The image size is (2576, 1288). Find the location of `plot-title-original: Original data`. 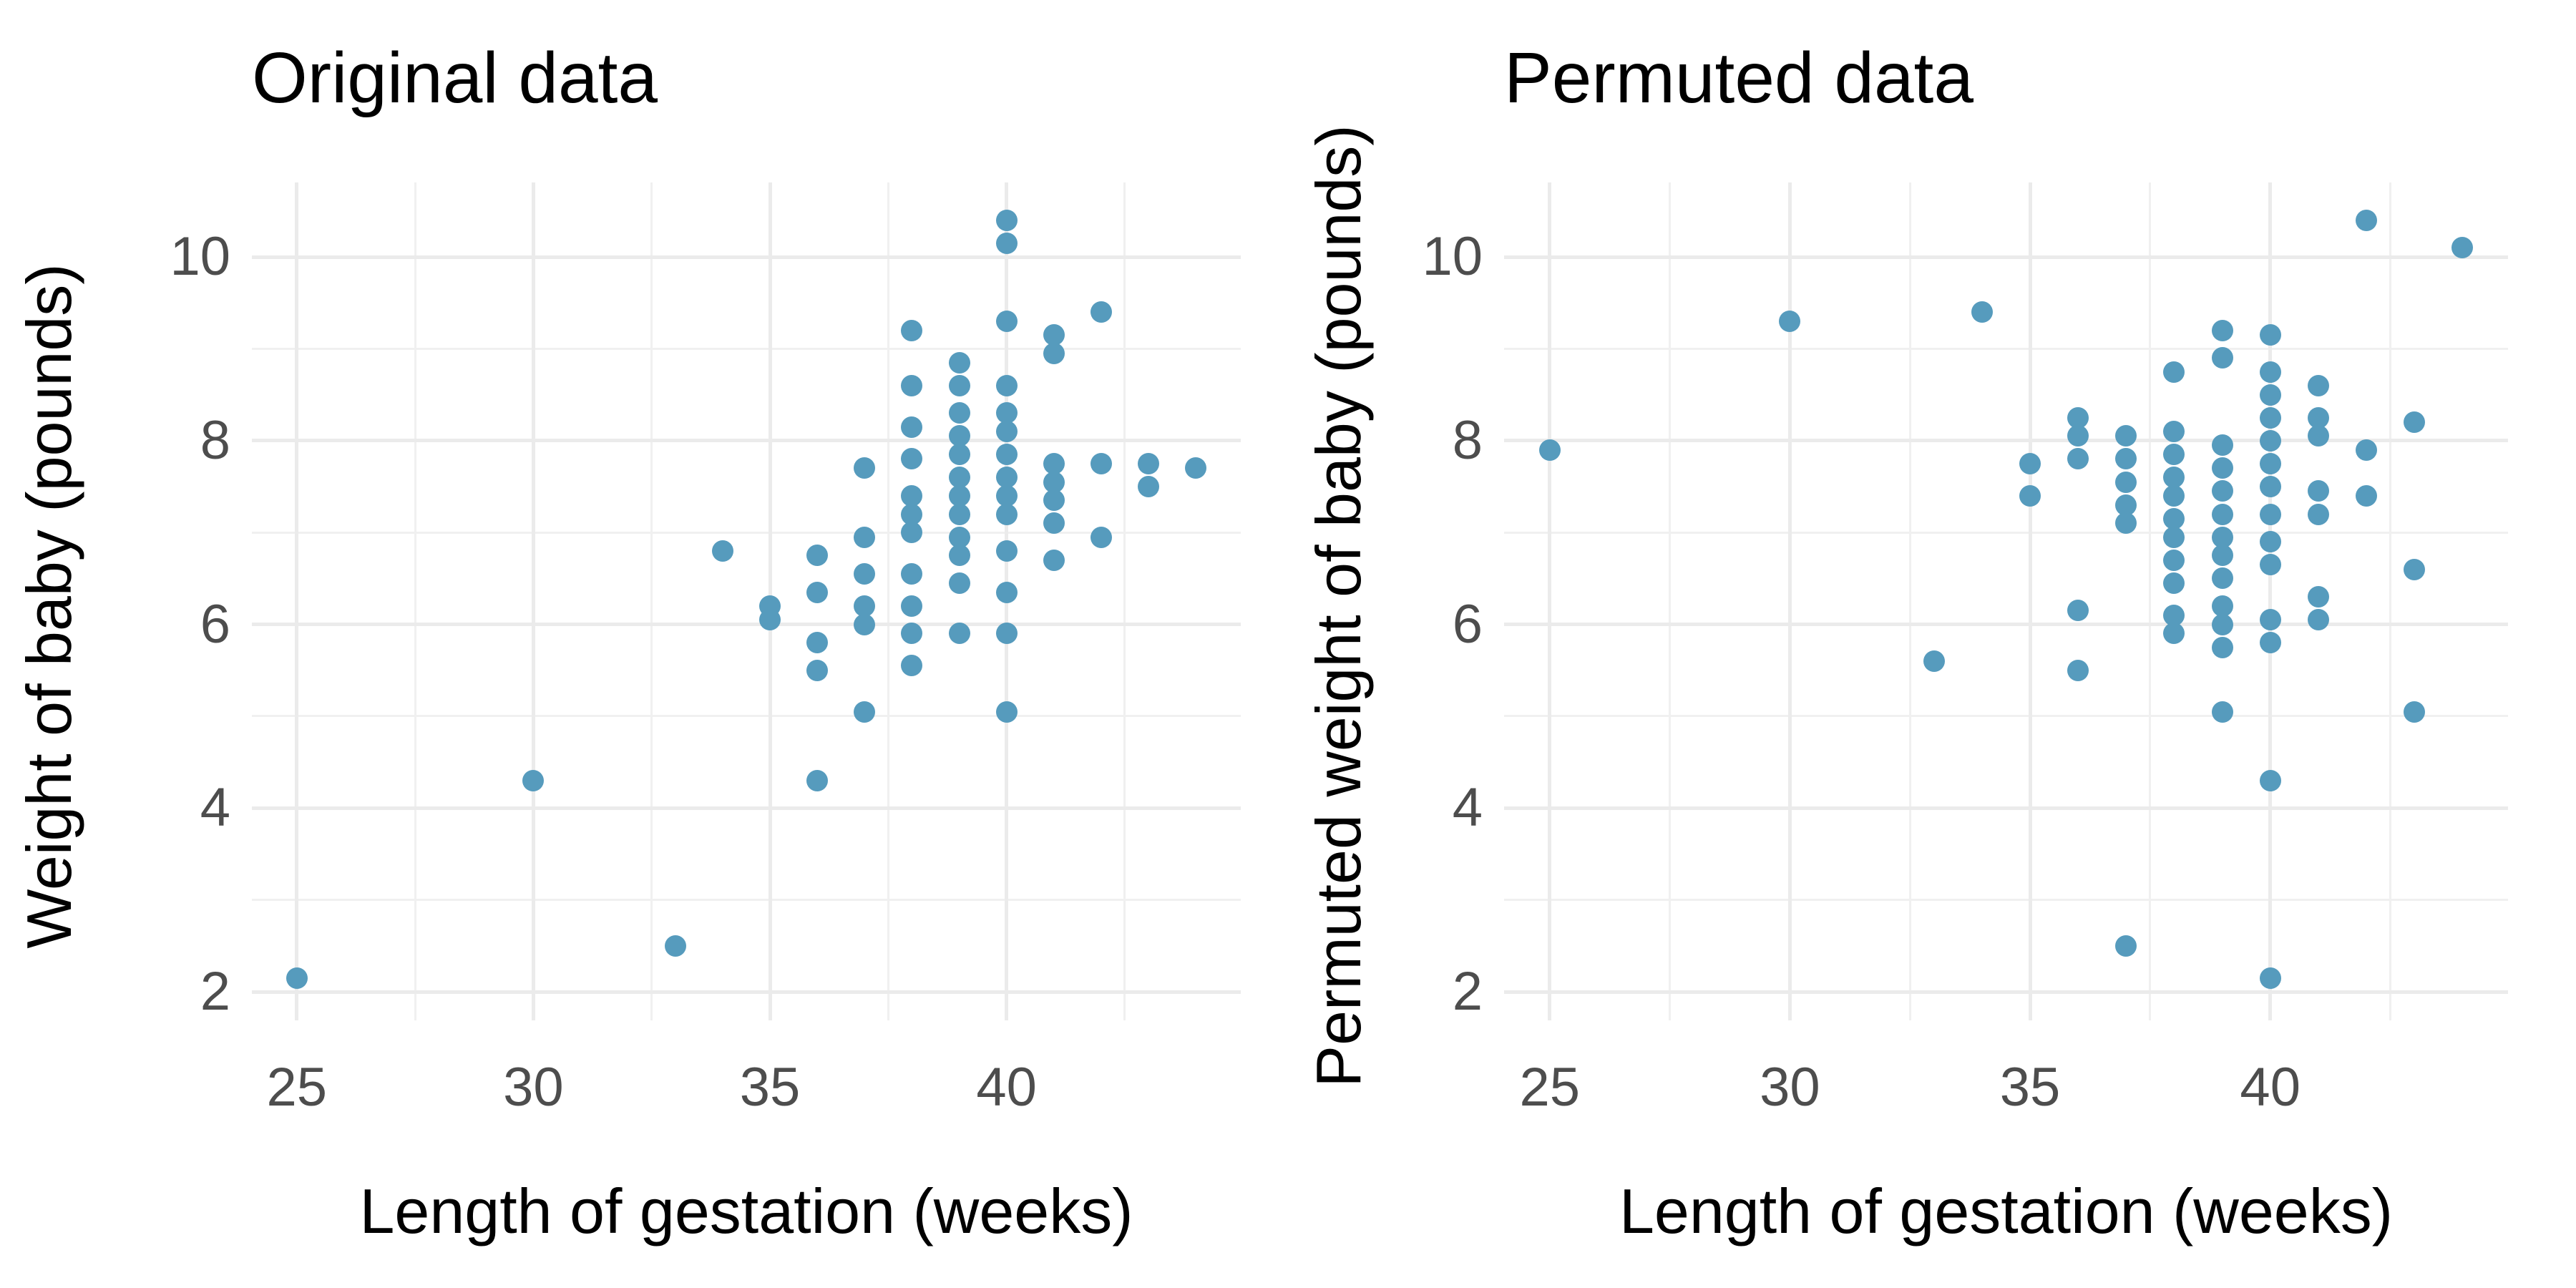

plot-title-original: Original data is located at coordinates (455, 78).